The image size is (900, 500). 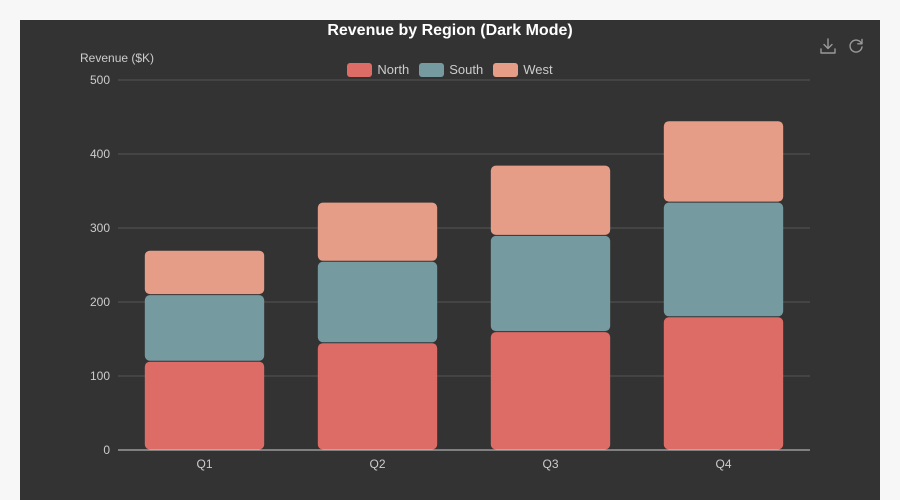 I want to click on y-tick-label: 400, so click(x=100, y=154).